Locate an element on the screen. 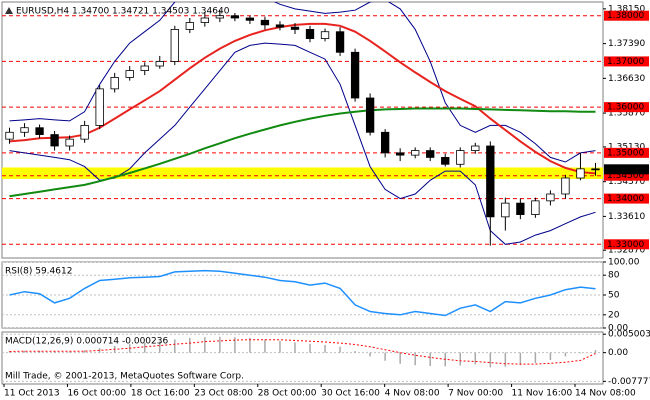 This screenshot has height=400, width=650. panel-title: MACD(12,26,9) 0.000714 -0.000236 is located at coordinates (86, 342).